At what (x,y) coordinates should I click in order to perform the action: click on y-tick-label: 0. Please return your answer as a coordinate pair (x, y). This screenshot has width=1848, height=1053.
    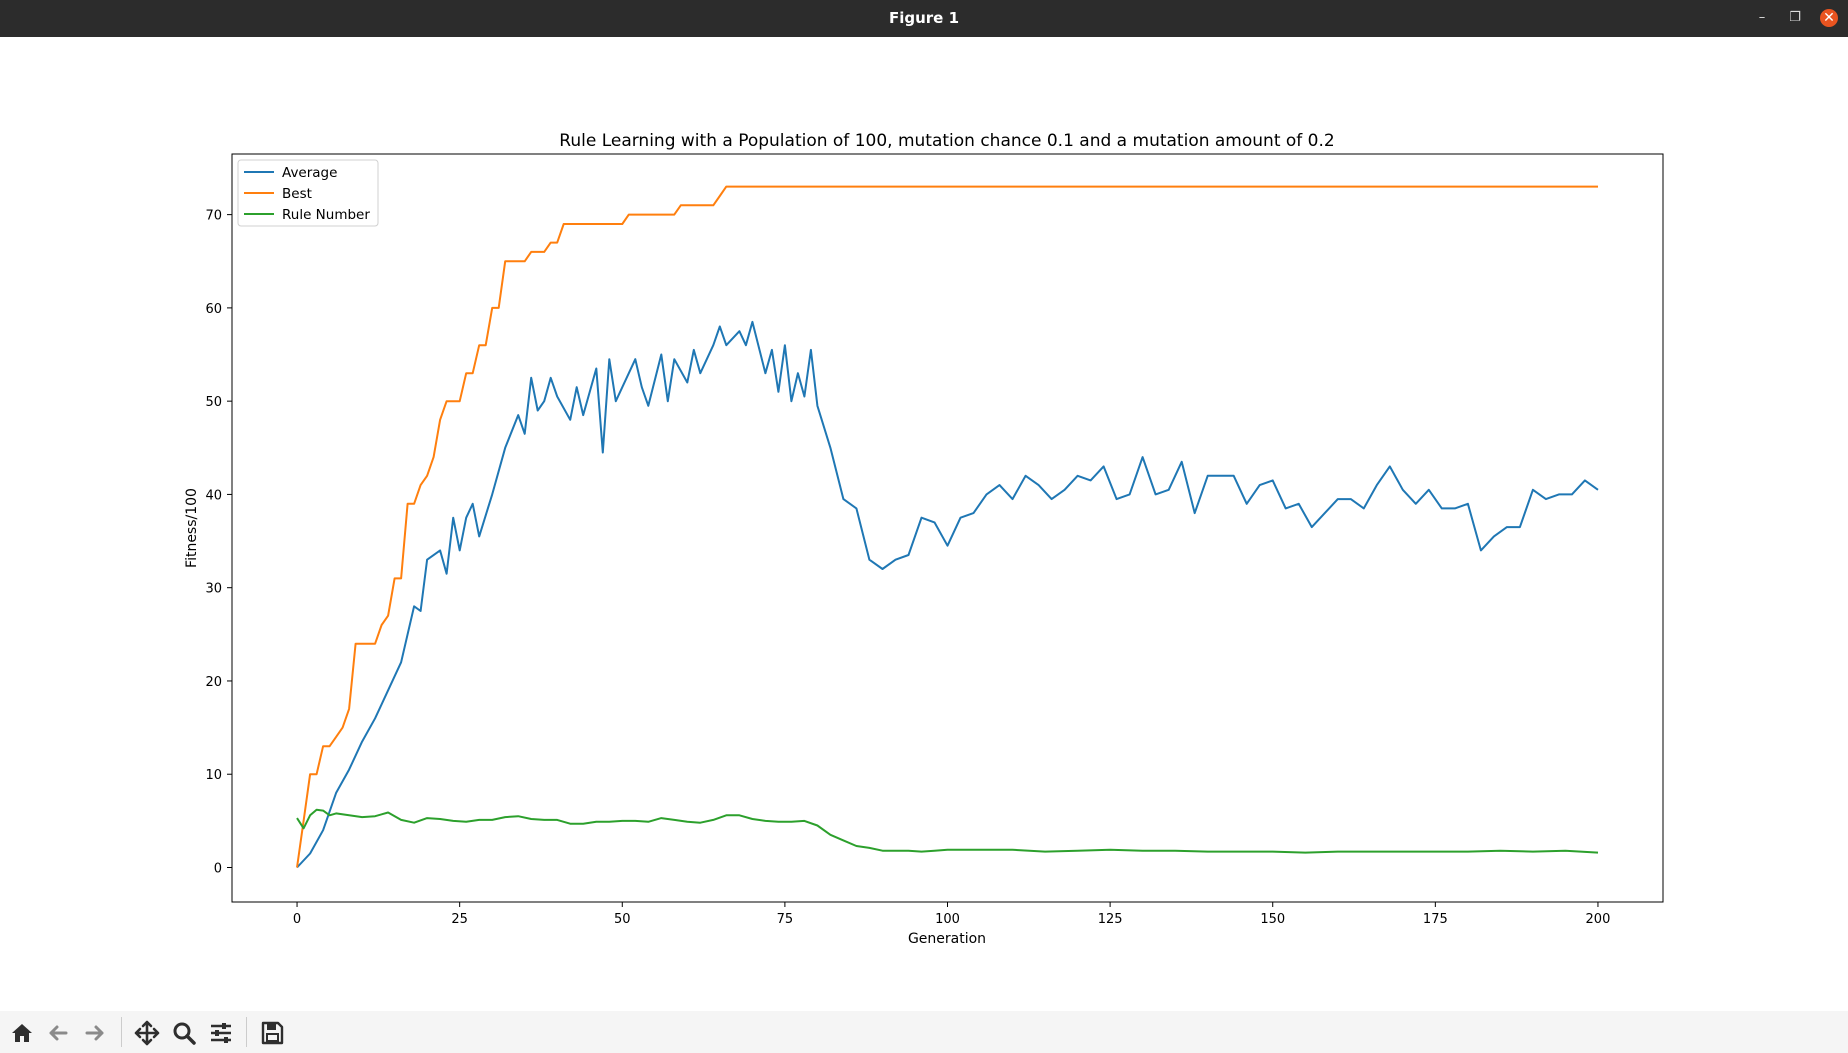
    Looking at the image, I should click on (218, 868).